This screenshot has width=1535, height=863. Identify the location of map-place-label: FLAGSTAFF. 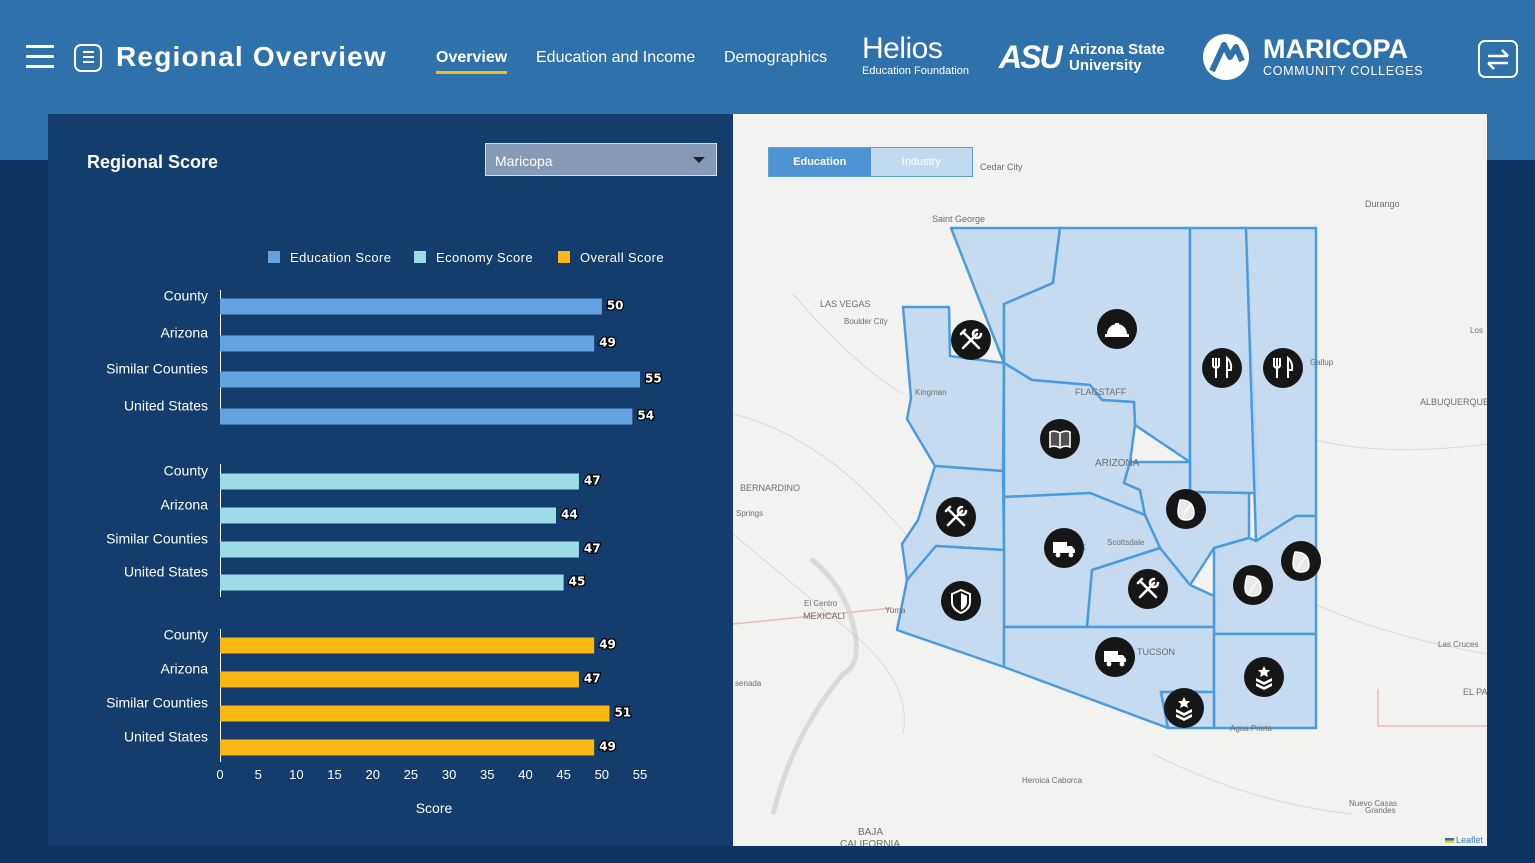
(1101, 392).